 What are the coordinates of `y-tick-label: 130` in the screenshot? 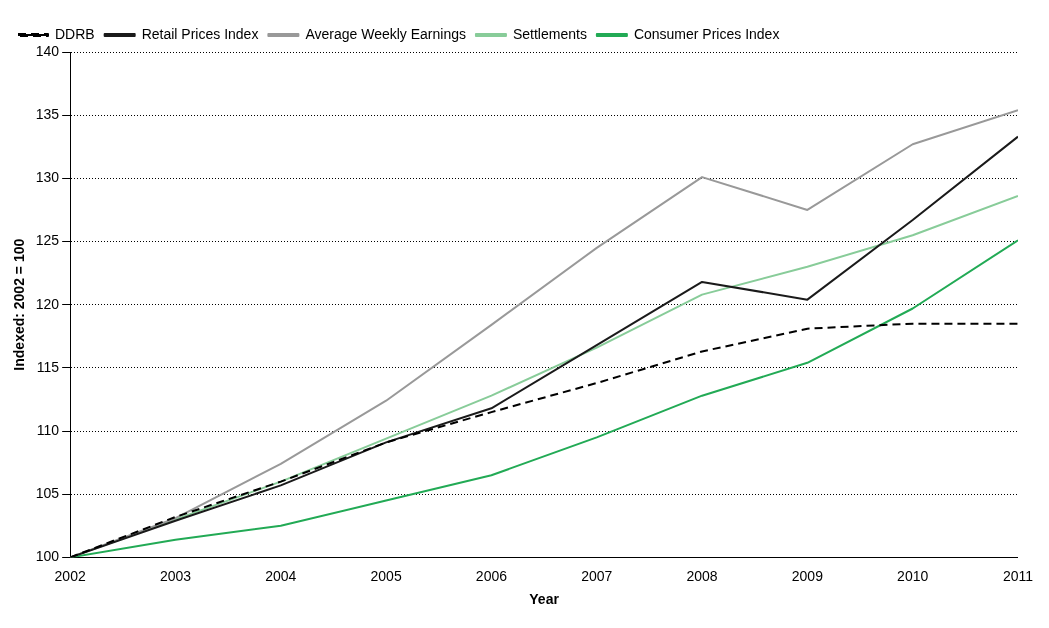 It's located at (47, 177).